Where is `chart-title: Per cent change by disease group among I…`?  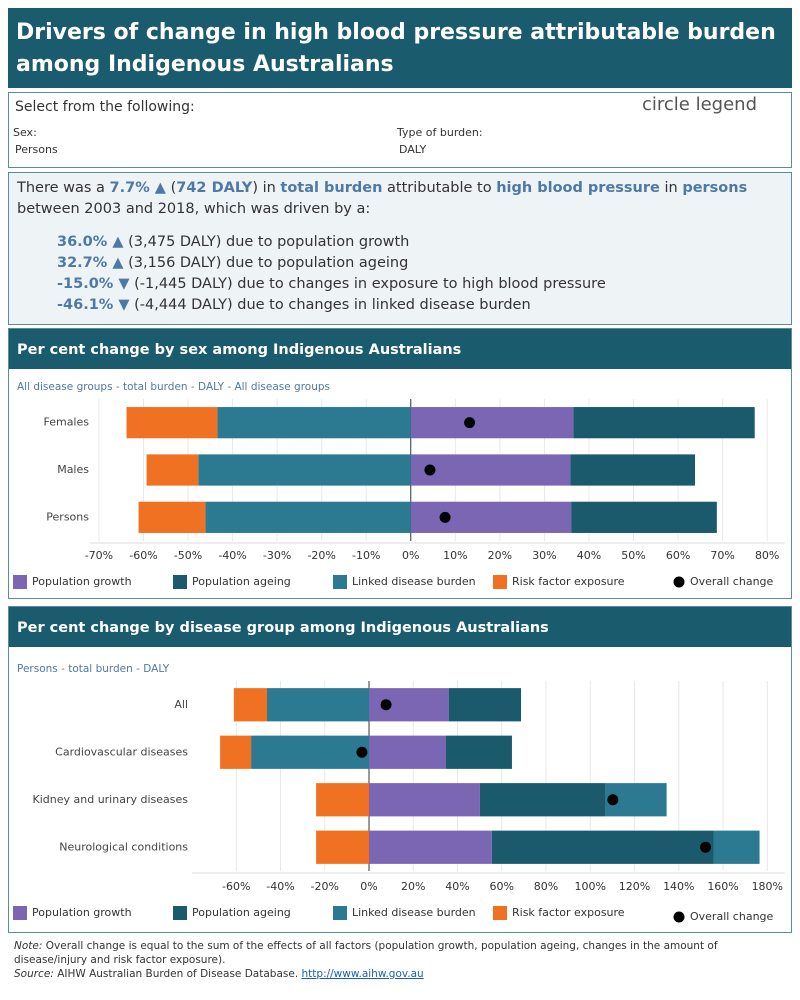
chart-title: Per cent change by disease group among I… is located at coordinates (283, 628).